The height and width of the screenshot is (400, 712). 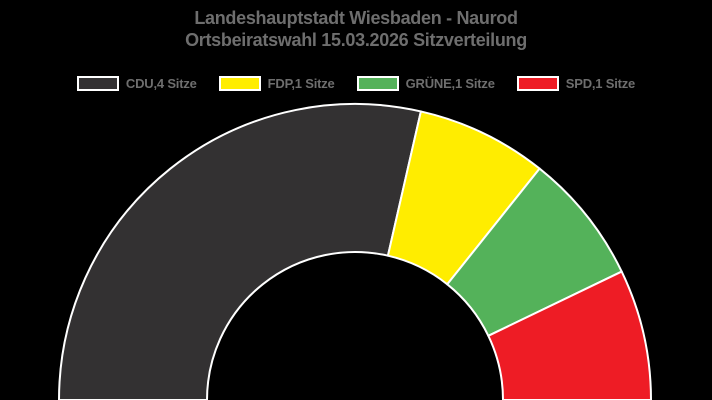 I want to click on legend-label-gruene: GRÜNE,1 Sitze, so click(x=450, y=83).